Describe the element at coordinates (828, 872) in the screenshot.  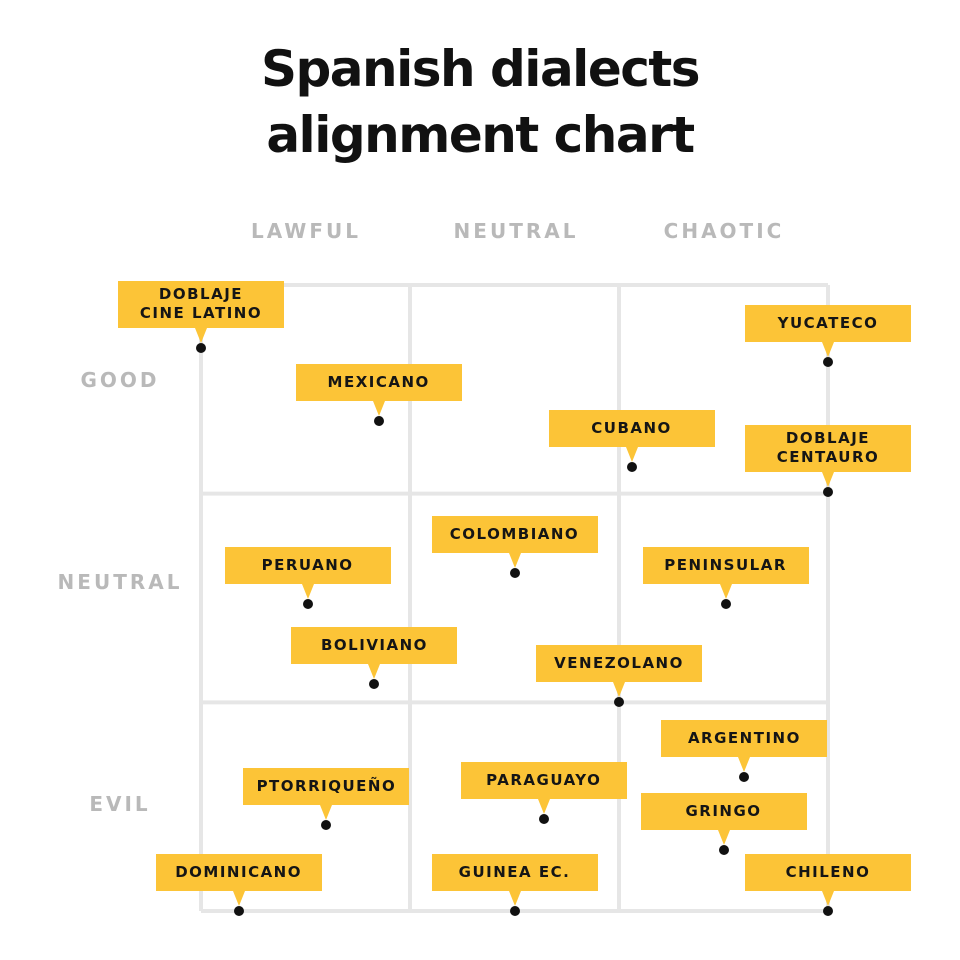
I see `tag-label-chileno: CHILENO` at that location.